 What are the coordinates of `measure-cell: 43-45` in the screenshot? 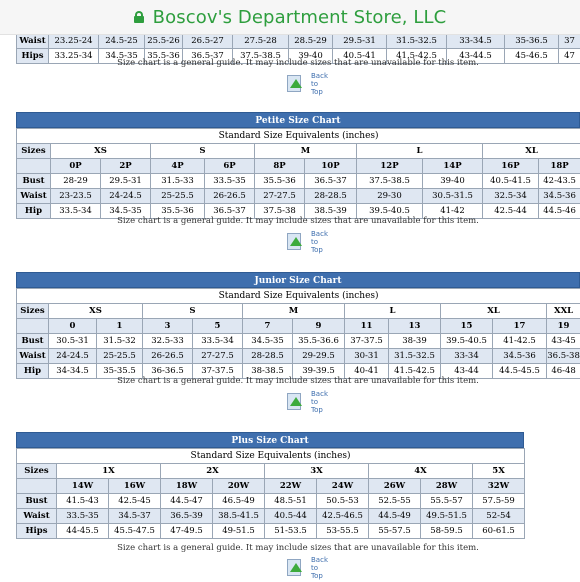 It's located at (563, 341).